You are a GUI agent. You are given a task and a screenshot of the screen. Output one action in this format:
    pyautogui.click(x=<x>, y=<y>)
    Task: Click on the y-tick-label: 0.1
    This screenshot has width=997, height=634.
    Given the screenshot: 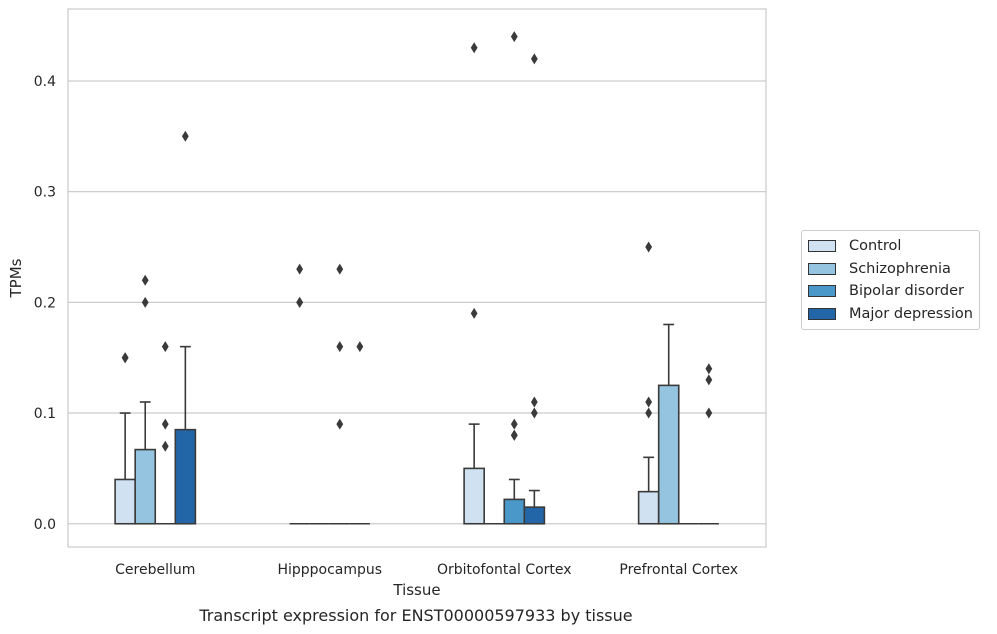 What is the action you would take?
    pyautogui.click(x=45, y=414)
    